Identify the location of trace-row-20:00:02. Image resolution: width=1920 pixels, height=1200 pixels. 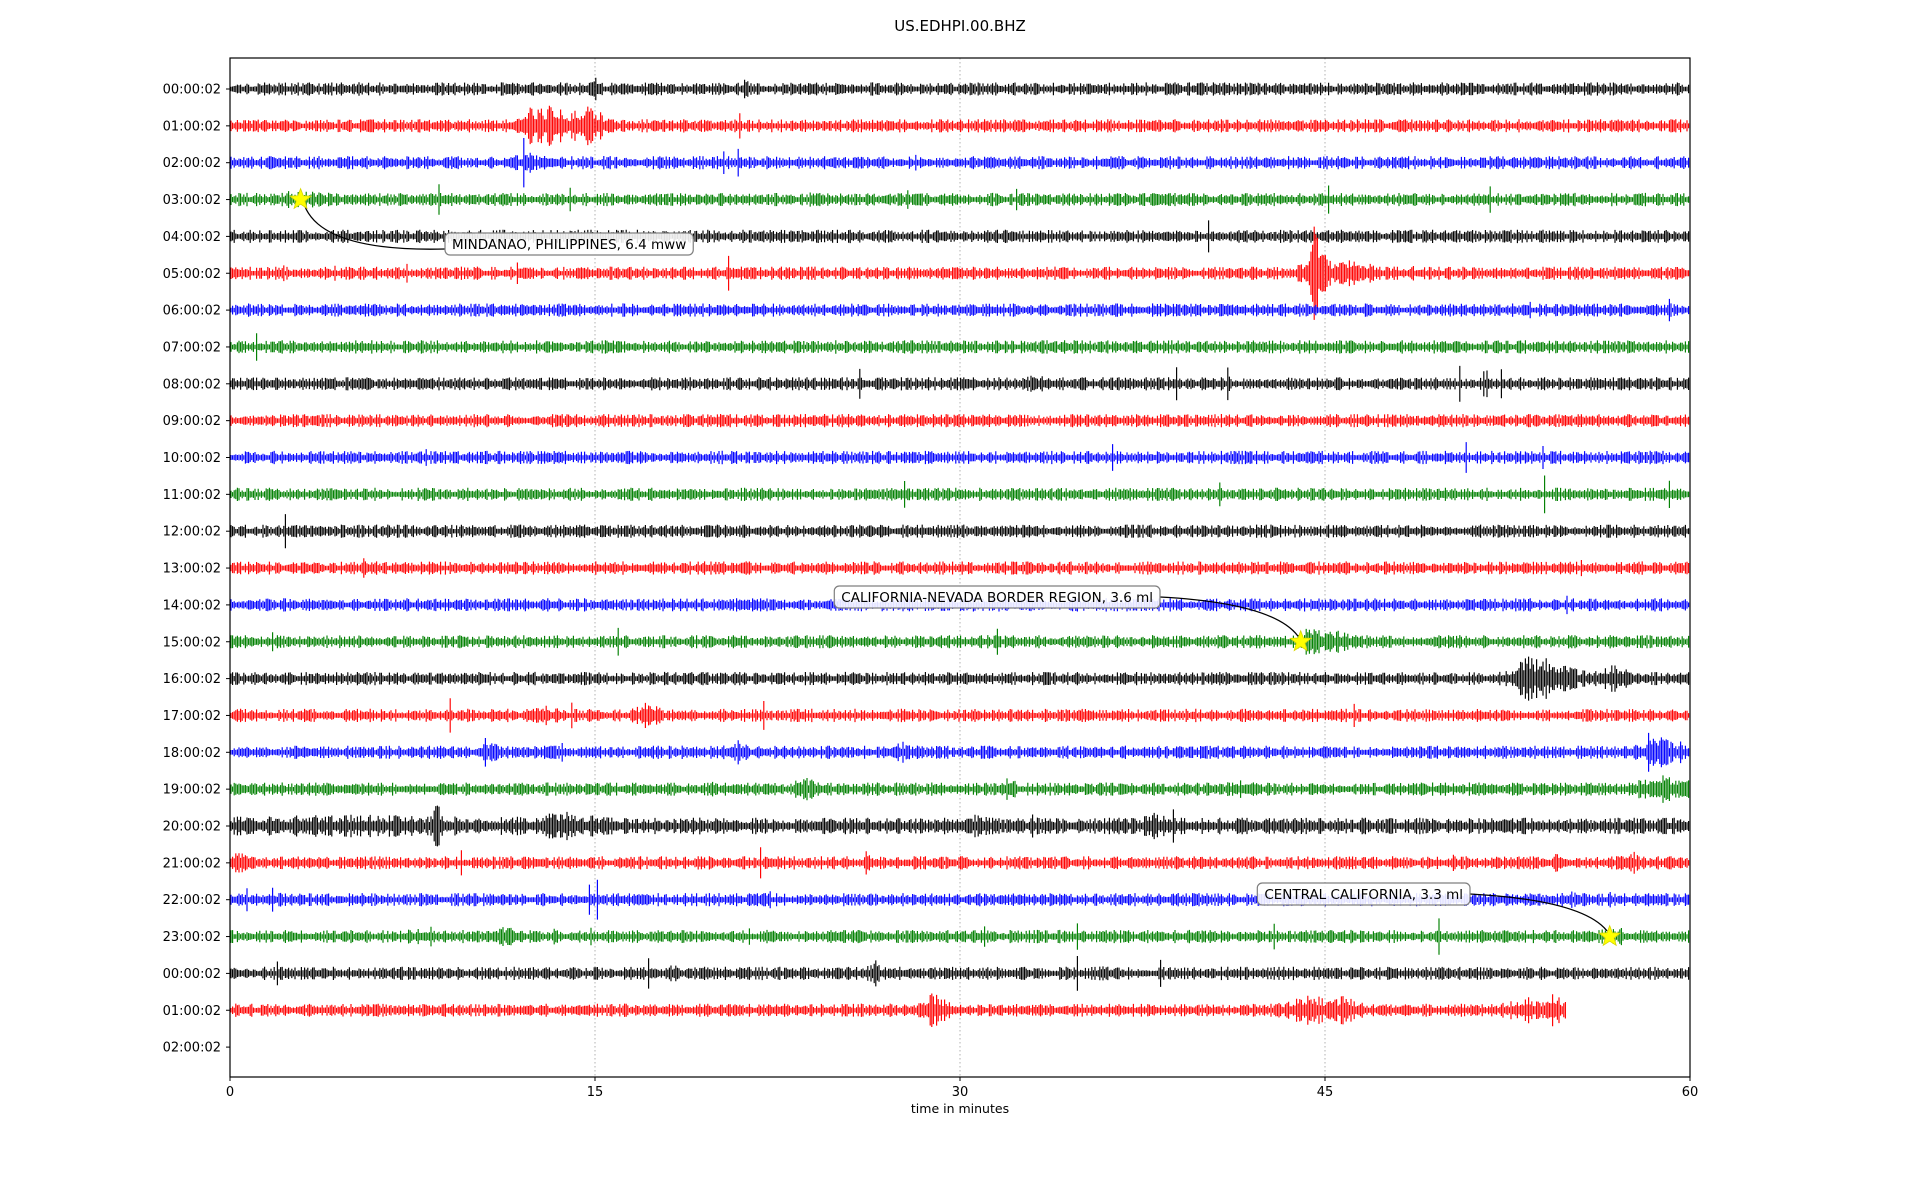
(960, 826).